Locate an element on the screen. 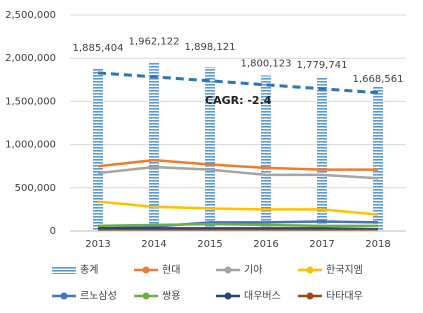 The height and width of the screenshot is (313, 423). legend-item: 르노삼성 is located at coordinates (84, 296).